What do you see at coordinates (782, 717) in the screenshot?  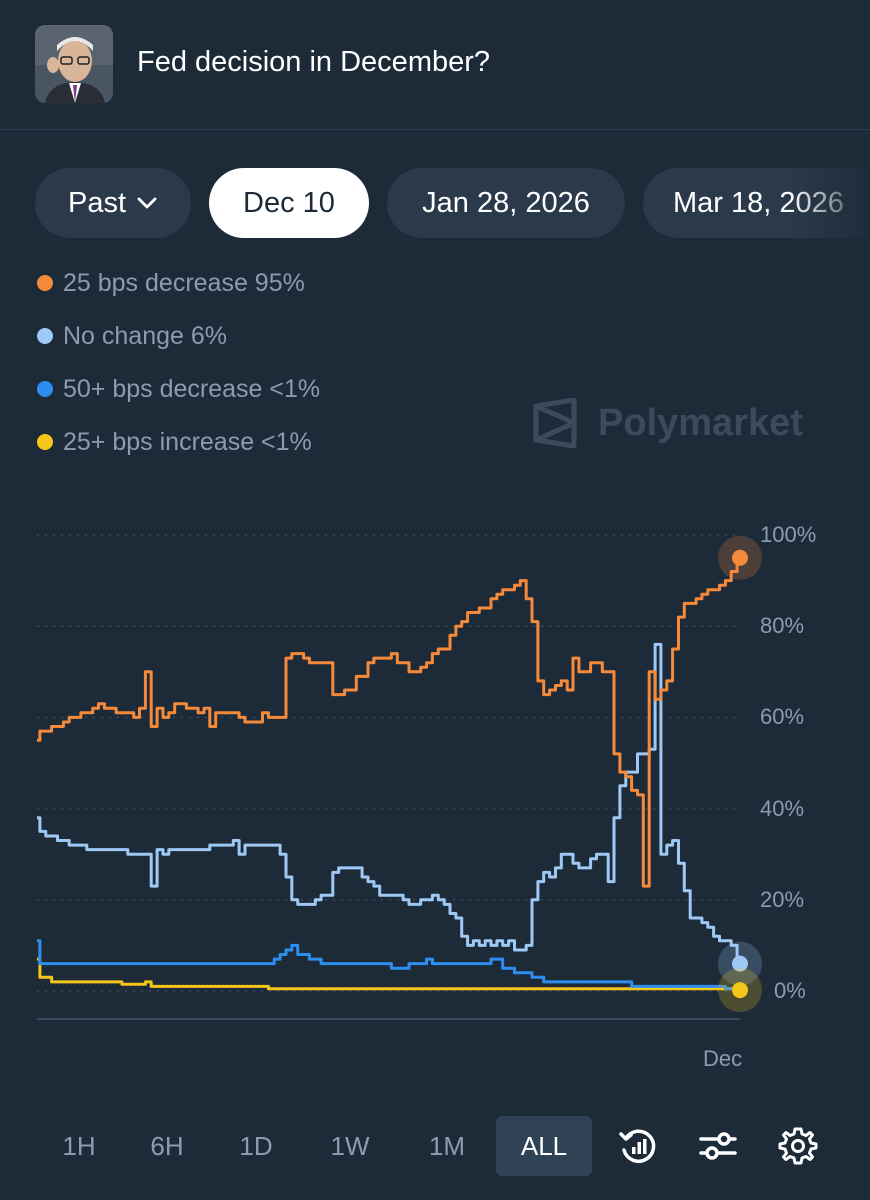 I see `y-tick-label: 60%` at bounding box center [782, 717].